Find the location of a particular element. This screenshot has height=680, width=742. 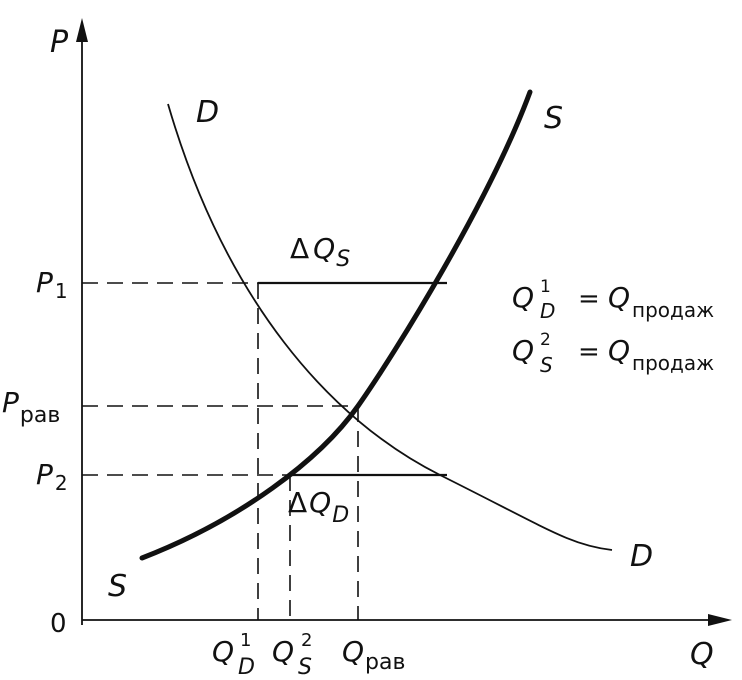

demand-label-top: D is located at coordinates (207, 112).